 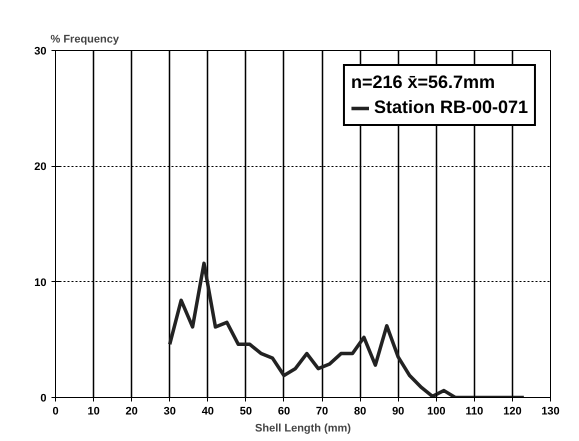 I want to click on x-tick-label: 30, so click(x=170, y=412).